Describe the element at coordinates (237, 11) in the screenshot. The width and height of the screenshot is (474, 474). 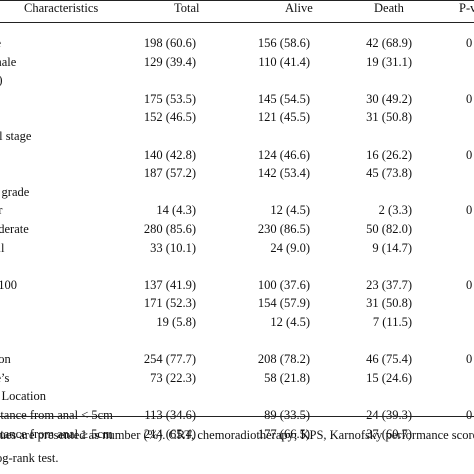
I see `table-header: Characteristics Total Alive Death P-v` at that location.